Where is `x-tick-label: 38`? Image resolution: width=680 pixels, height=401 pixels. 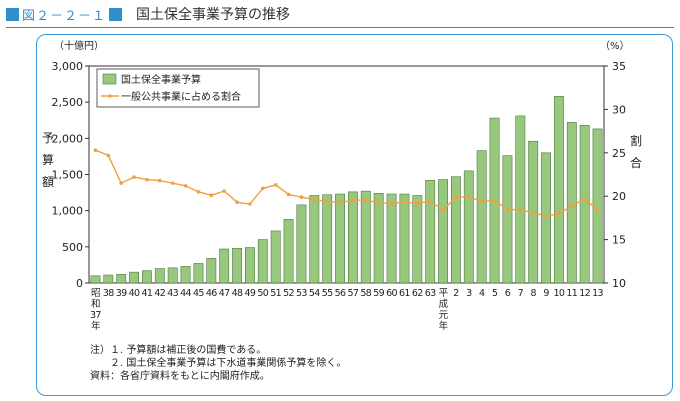
x-tick-label: 38 is located at coordinates (108, 293).